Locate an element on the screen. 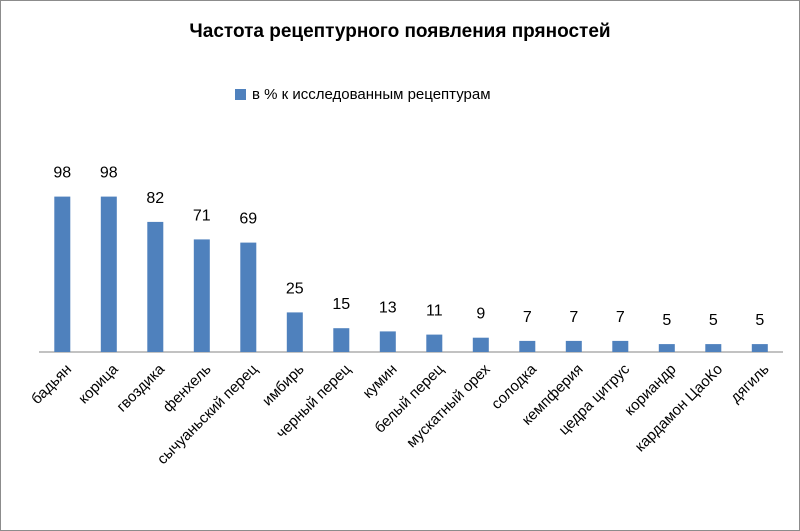 Image resolution: width=800 pixels, height=531 pixels. category-label: гвоздика is located at coordinates (140, 387).